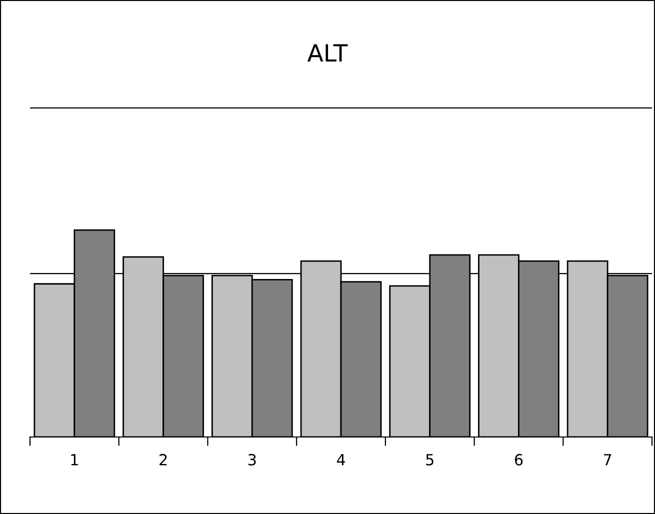 This screenshot has width=655, height=514. Describe the element at coordinates (163, 460) in the screenshot. I see `x-tick-label: 2` at that location.